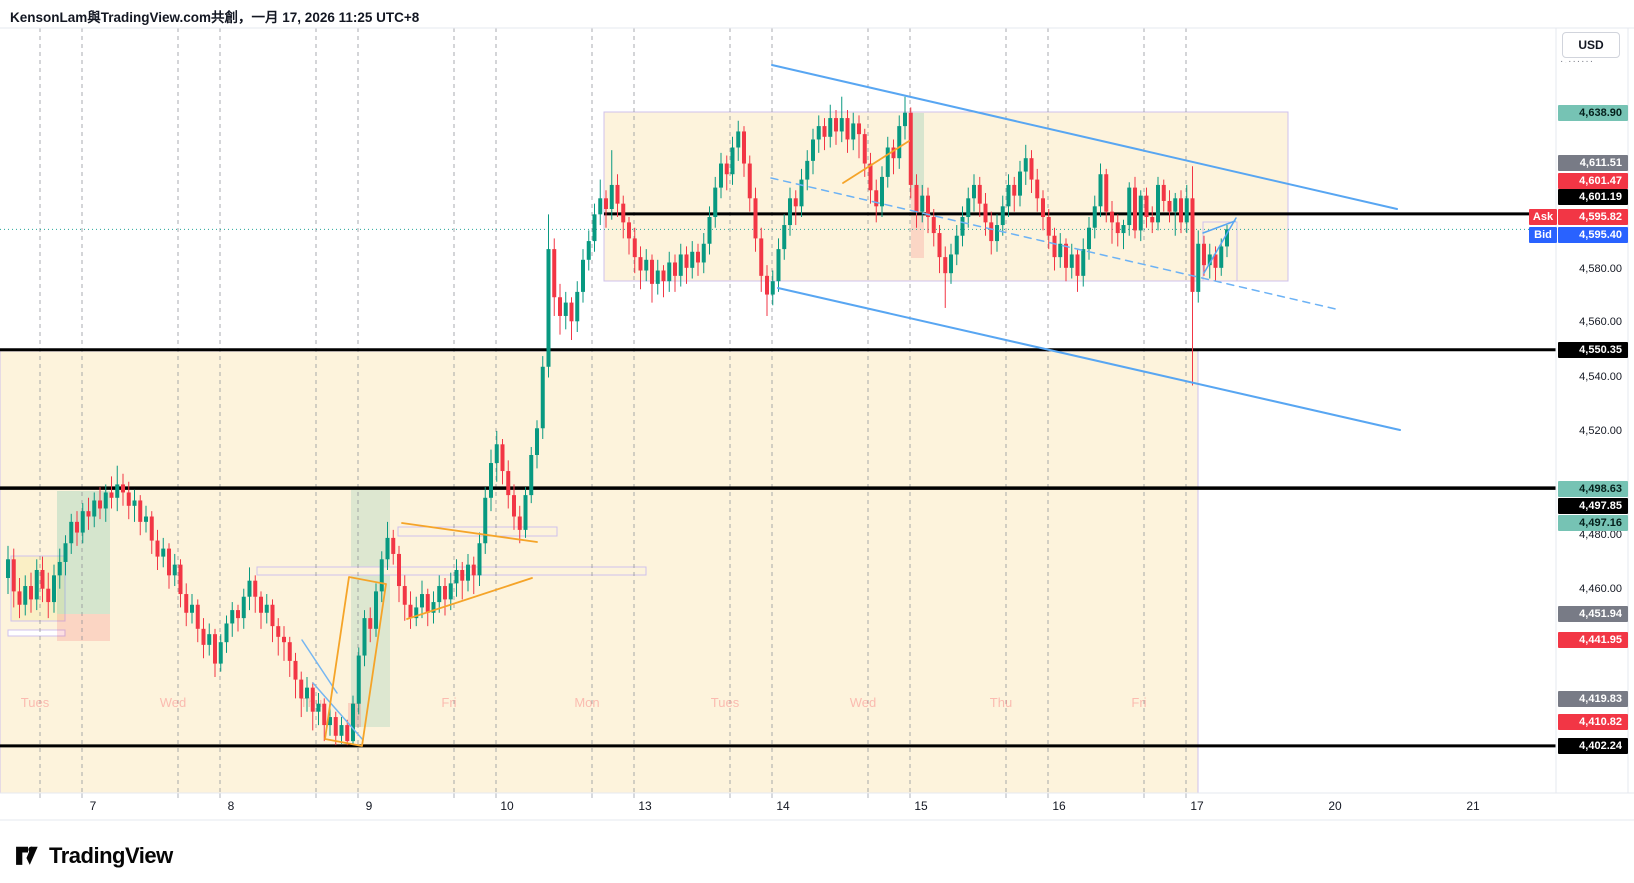  Describe the element at coordinates (355, 661) in the screenshot. I see `flag-polygon` at that location.